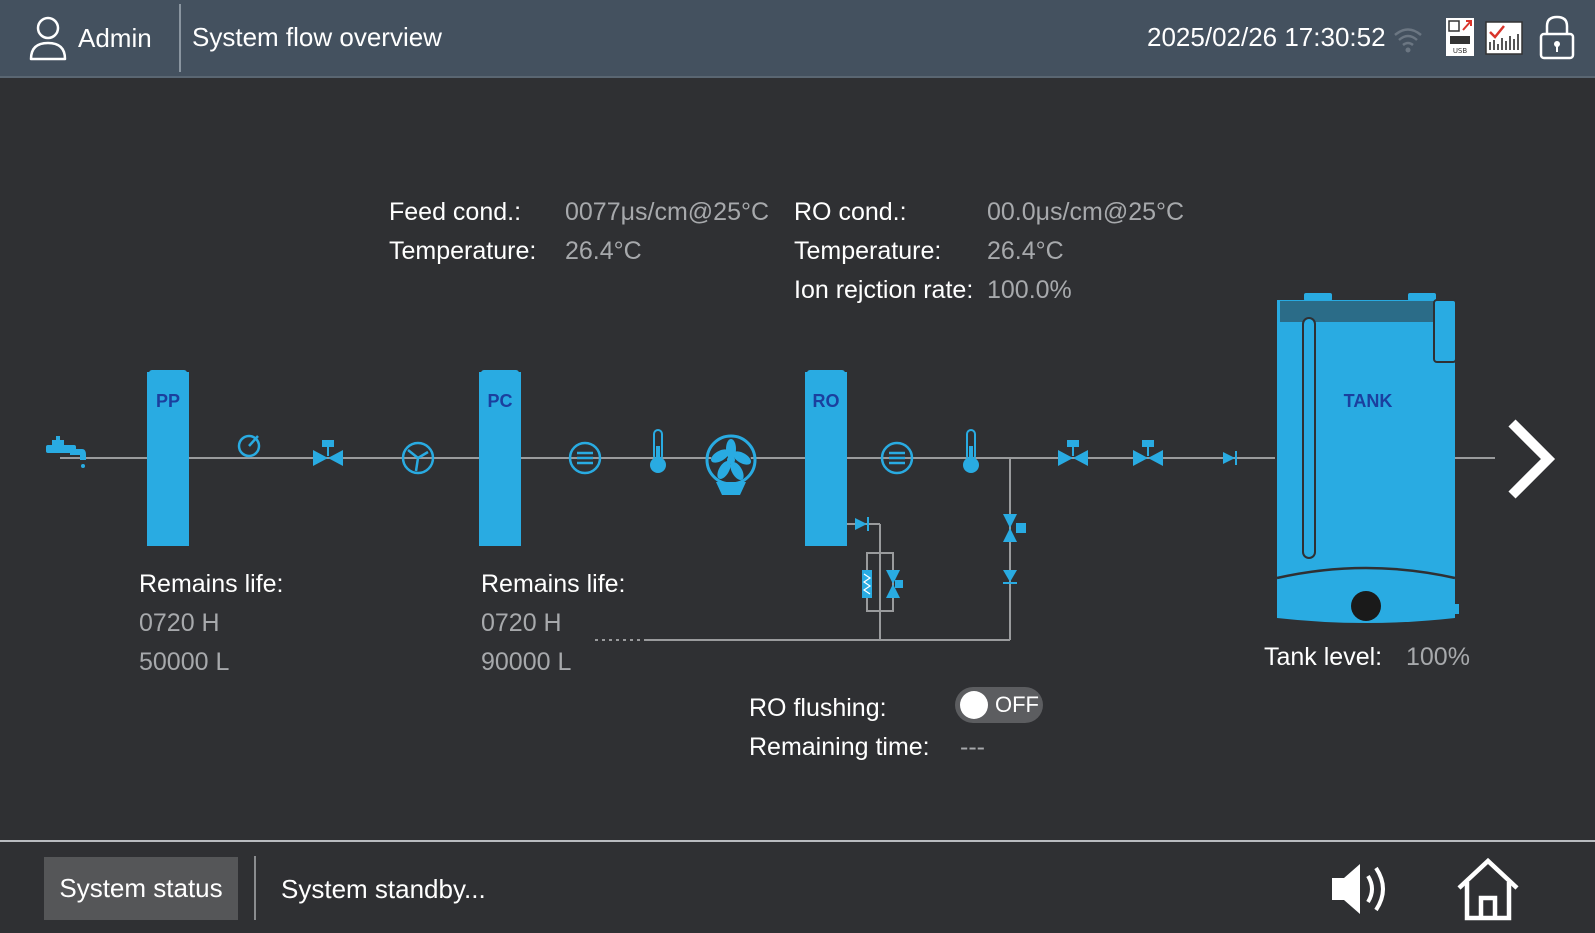 The image size is (1595, 933). I want to click on drain-restrictor-icon, so click(867, 584).